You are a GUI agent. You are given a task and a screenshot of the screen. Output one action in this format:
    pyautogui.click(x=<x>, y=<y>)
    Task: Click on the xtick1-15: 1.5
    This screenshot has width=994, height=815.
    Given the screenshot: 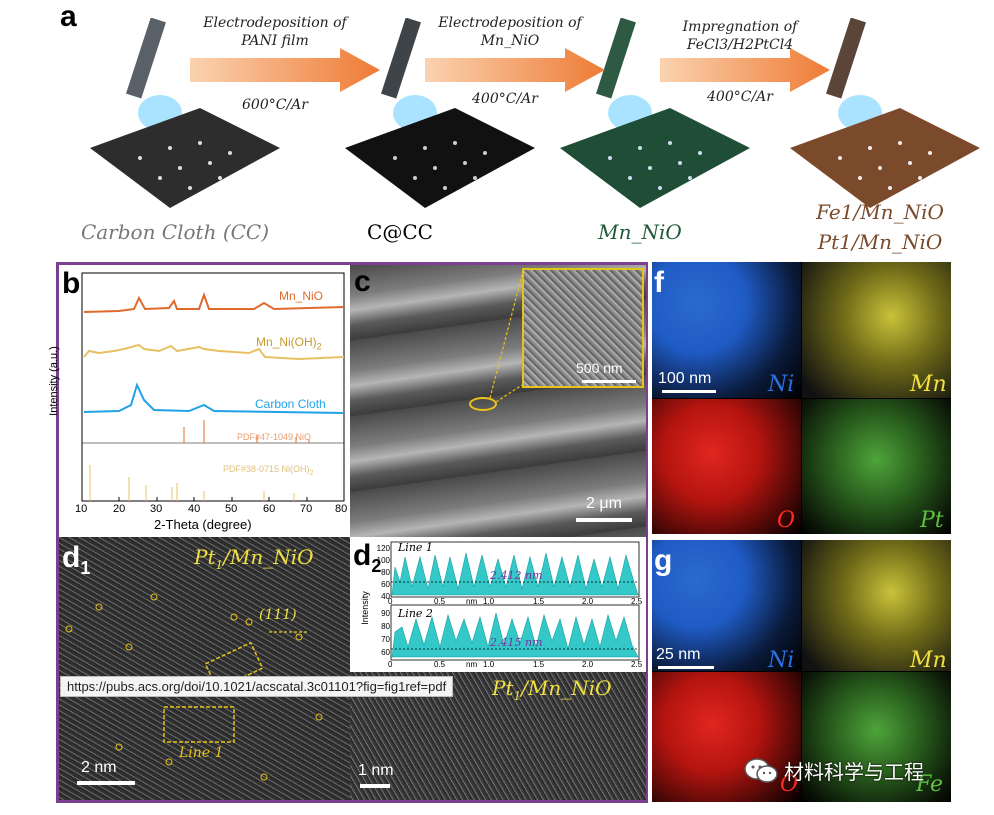 What is the action you would take?
    pyautogui.click(x=539, y=601)
    